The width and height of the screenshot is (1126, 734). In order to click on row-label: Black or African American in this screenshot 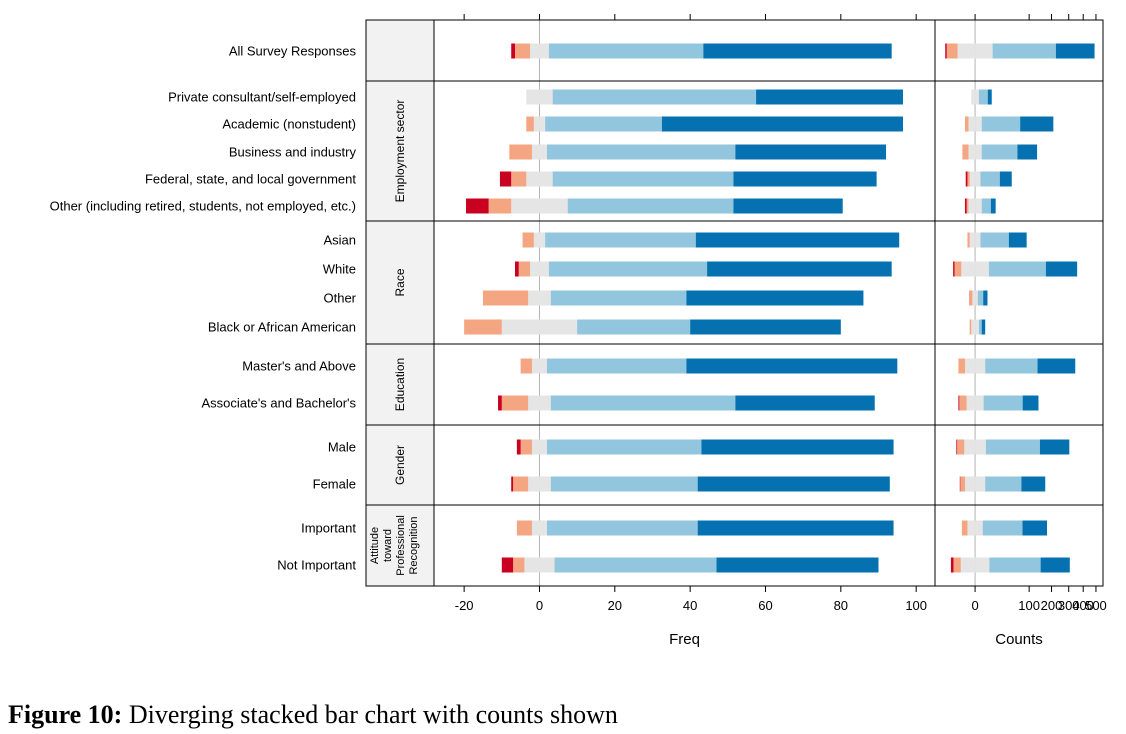, I will do `click(282, 327)`.